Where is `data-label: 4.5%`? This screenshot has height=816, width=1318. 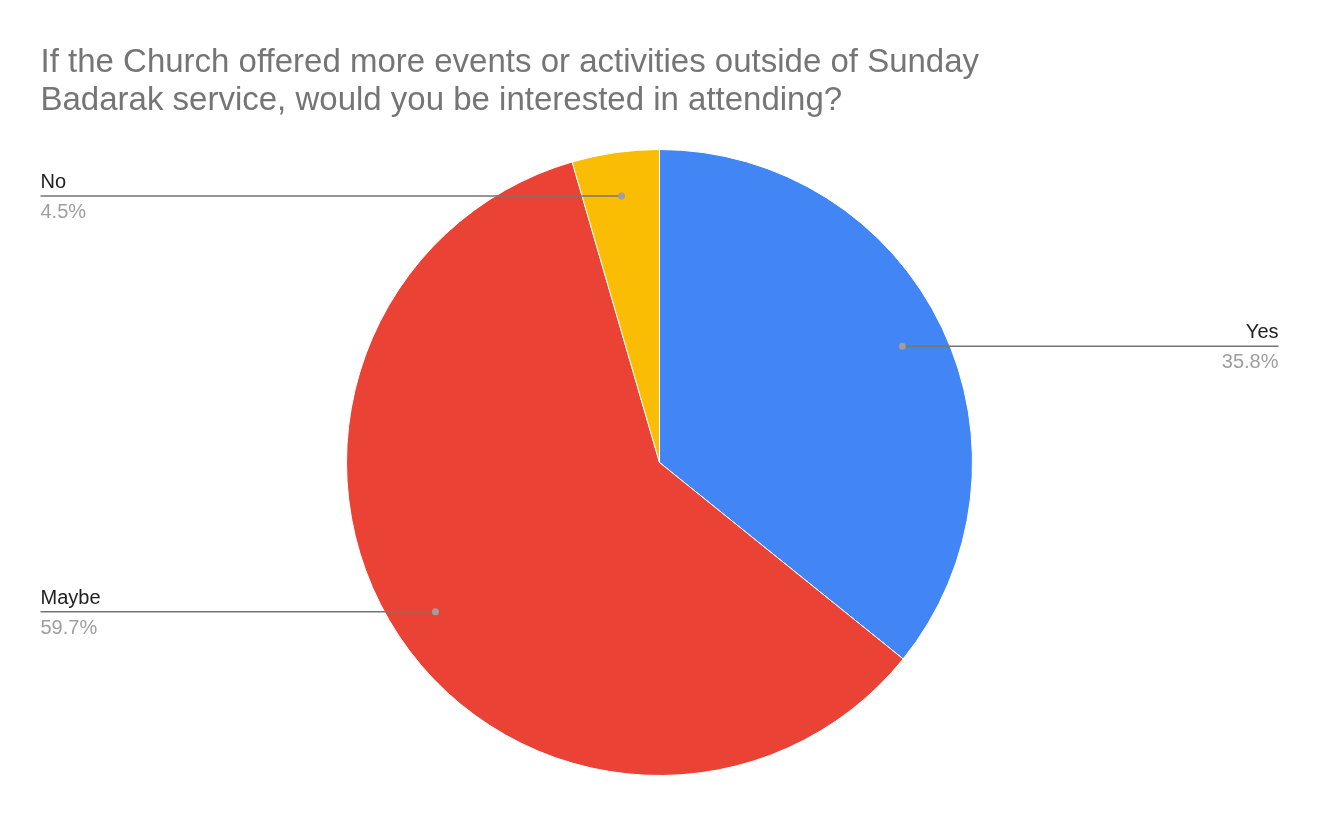
data-label: 4.5% is located at coordinates (63, 211).